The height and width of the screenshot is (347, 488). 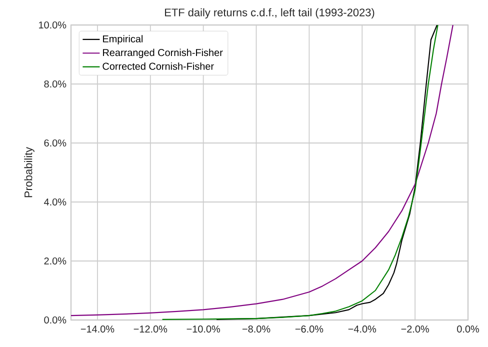 What do you see at coordinates (97, 329) in the screenshot?
I see `x-tick-label: −14.0%` at bounding box center [97, 329].